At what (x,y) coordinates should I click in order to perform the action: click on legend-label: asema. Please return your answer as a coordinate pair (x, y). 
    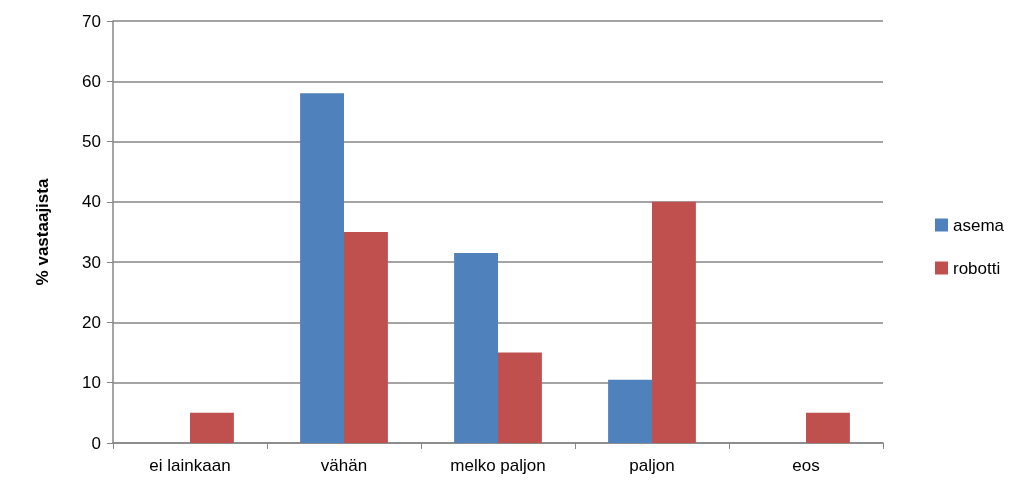
    Looking at the image, I should click on (978, 225).